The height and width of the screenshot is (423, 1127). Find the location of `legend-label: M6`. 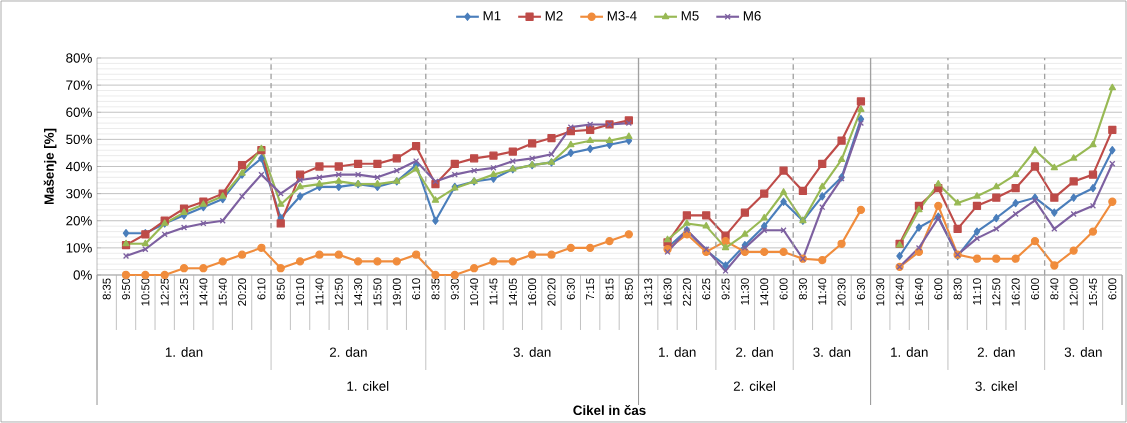

legend-label: M6 is located at coordinates (752, 16).